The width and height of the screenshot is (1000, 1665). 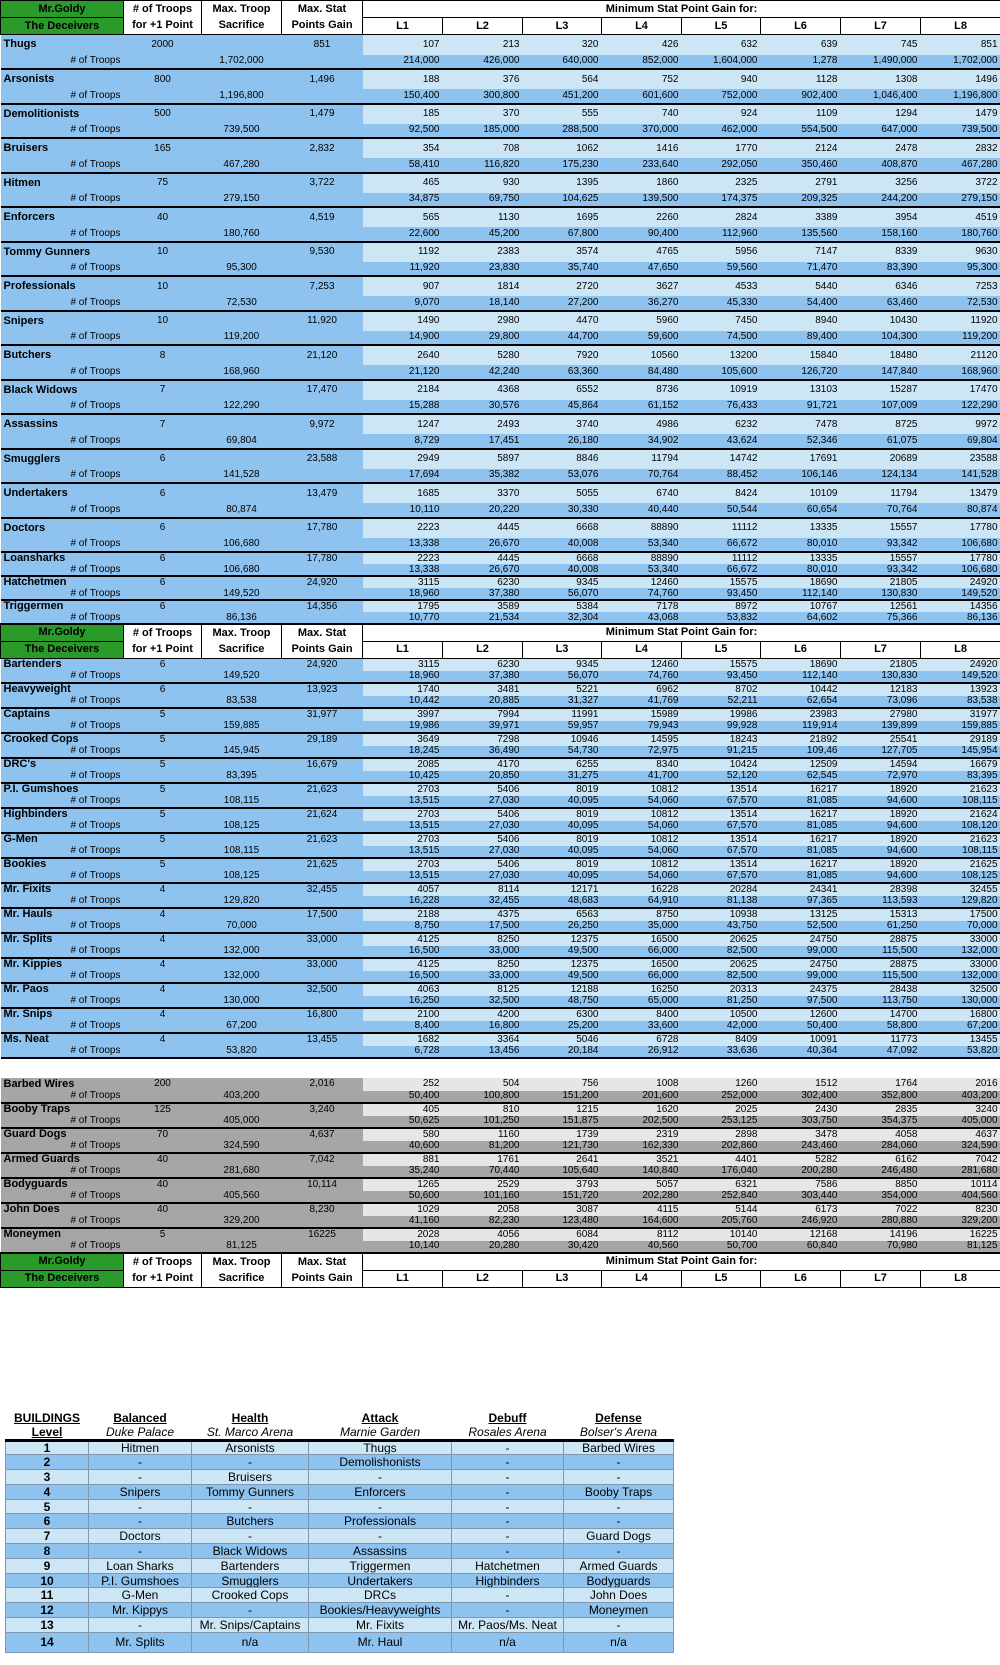 I want to click on level-gain: 6232, so click(x=721, y=424).